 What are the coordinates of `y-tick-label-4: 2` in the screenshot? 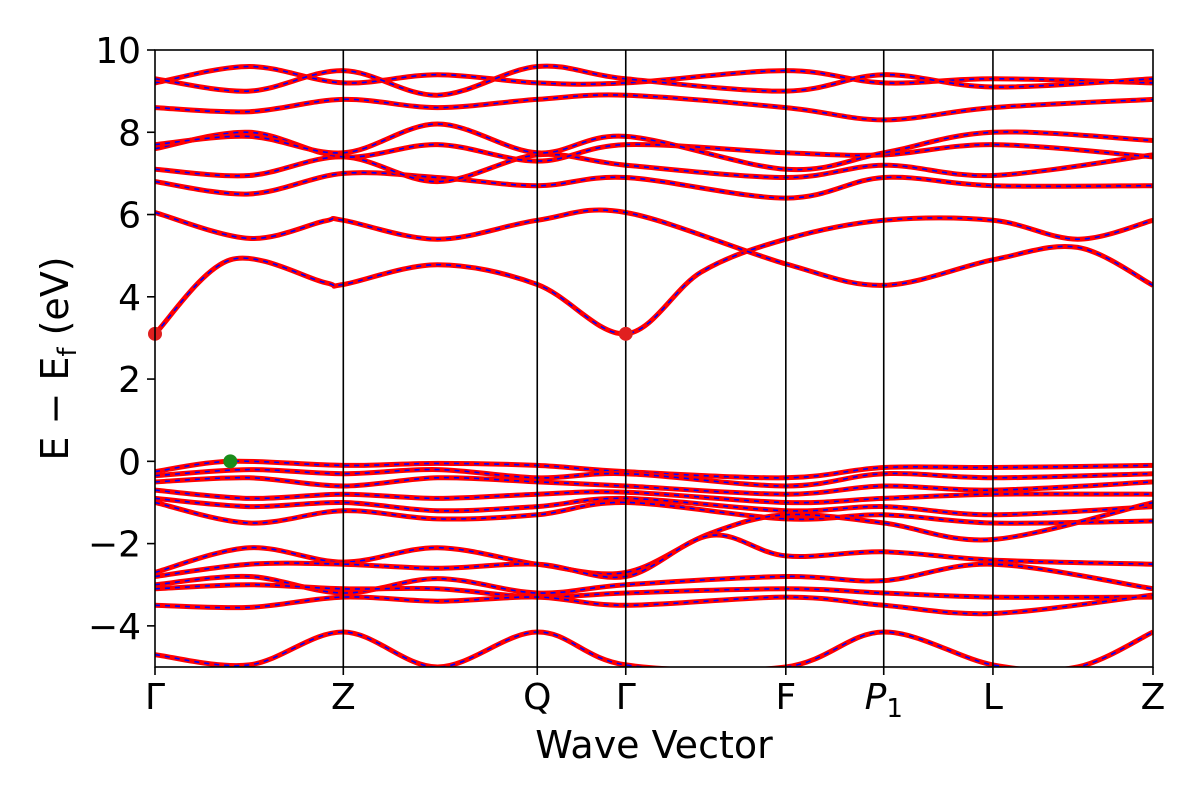 It's located at (129, 380).